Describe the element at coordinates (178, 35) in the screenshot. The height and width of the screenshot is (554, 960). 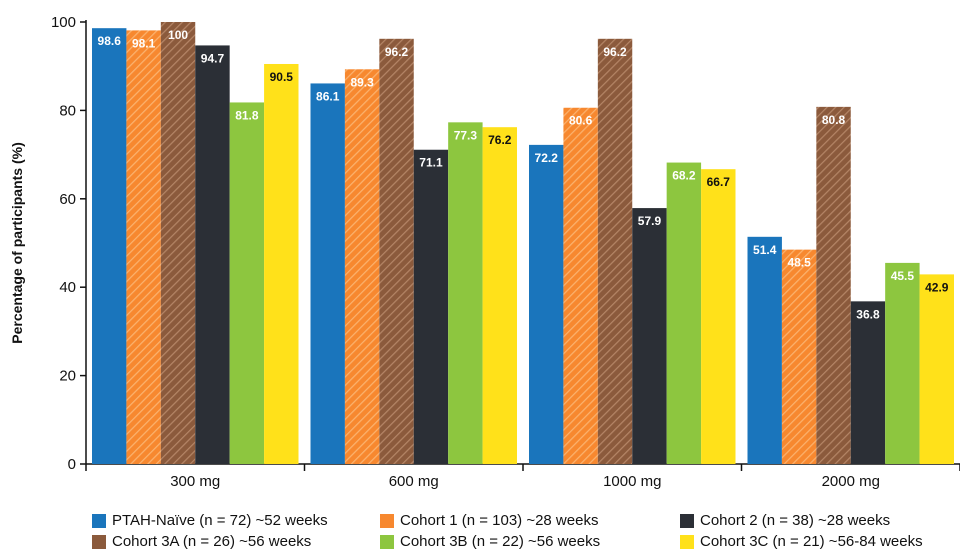
I see `bar-value-label: 100` at that location.